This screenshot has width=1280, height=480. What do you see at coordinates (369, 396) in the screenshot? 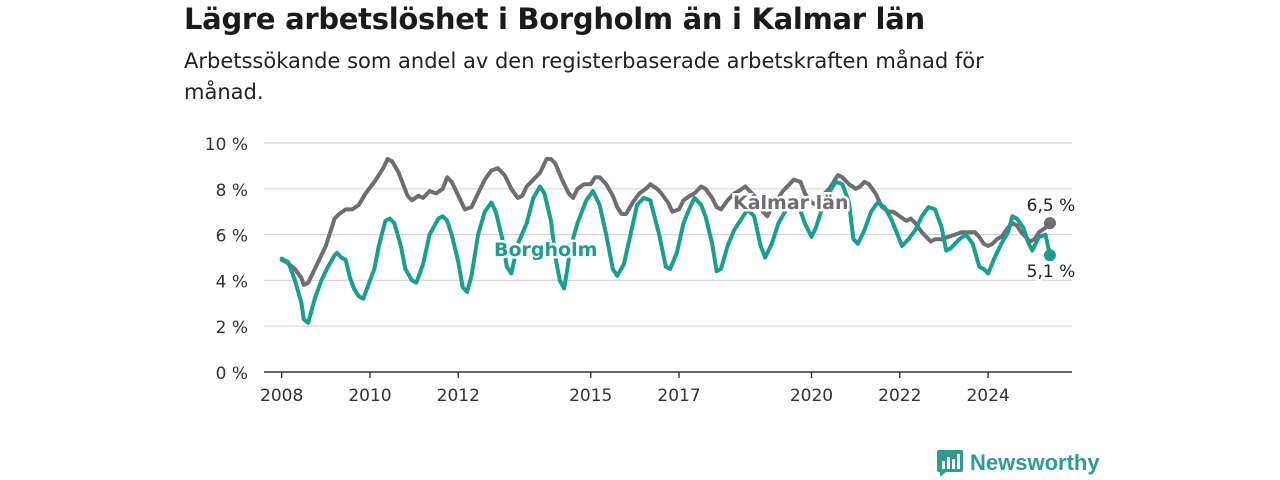
I see `x-tick-label: 2010` at bounding box center [369, 396].